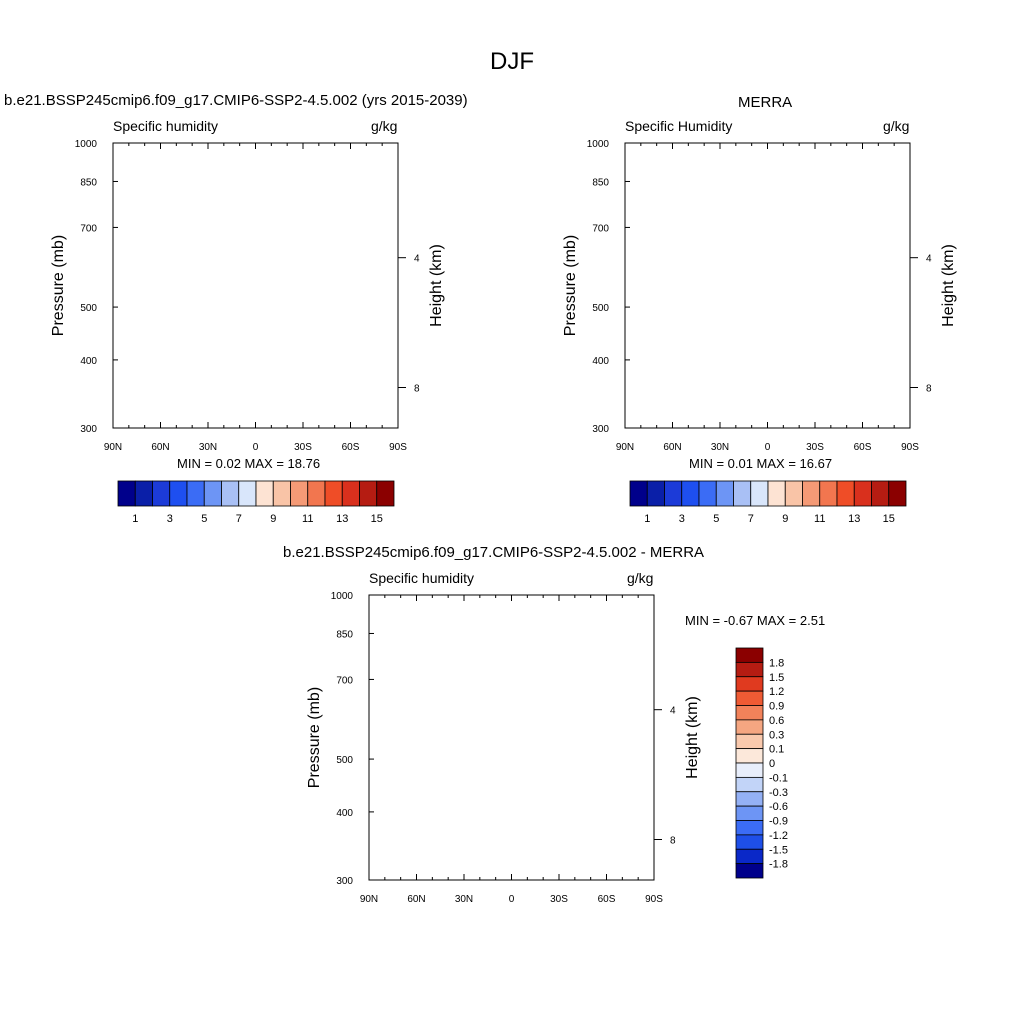 The height and width of the screenshot is (1024, 1024). Describe the element at coordinates (755, 620) in the screenshot. I see `stats-diff: MIN = -0.67 MAX = 2.51` at that location.